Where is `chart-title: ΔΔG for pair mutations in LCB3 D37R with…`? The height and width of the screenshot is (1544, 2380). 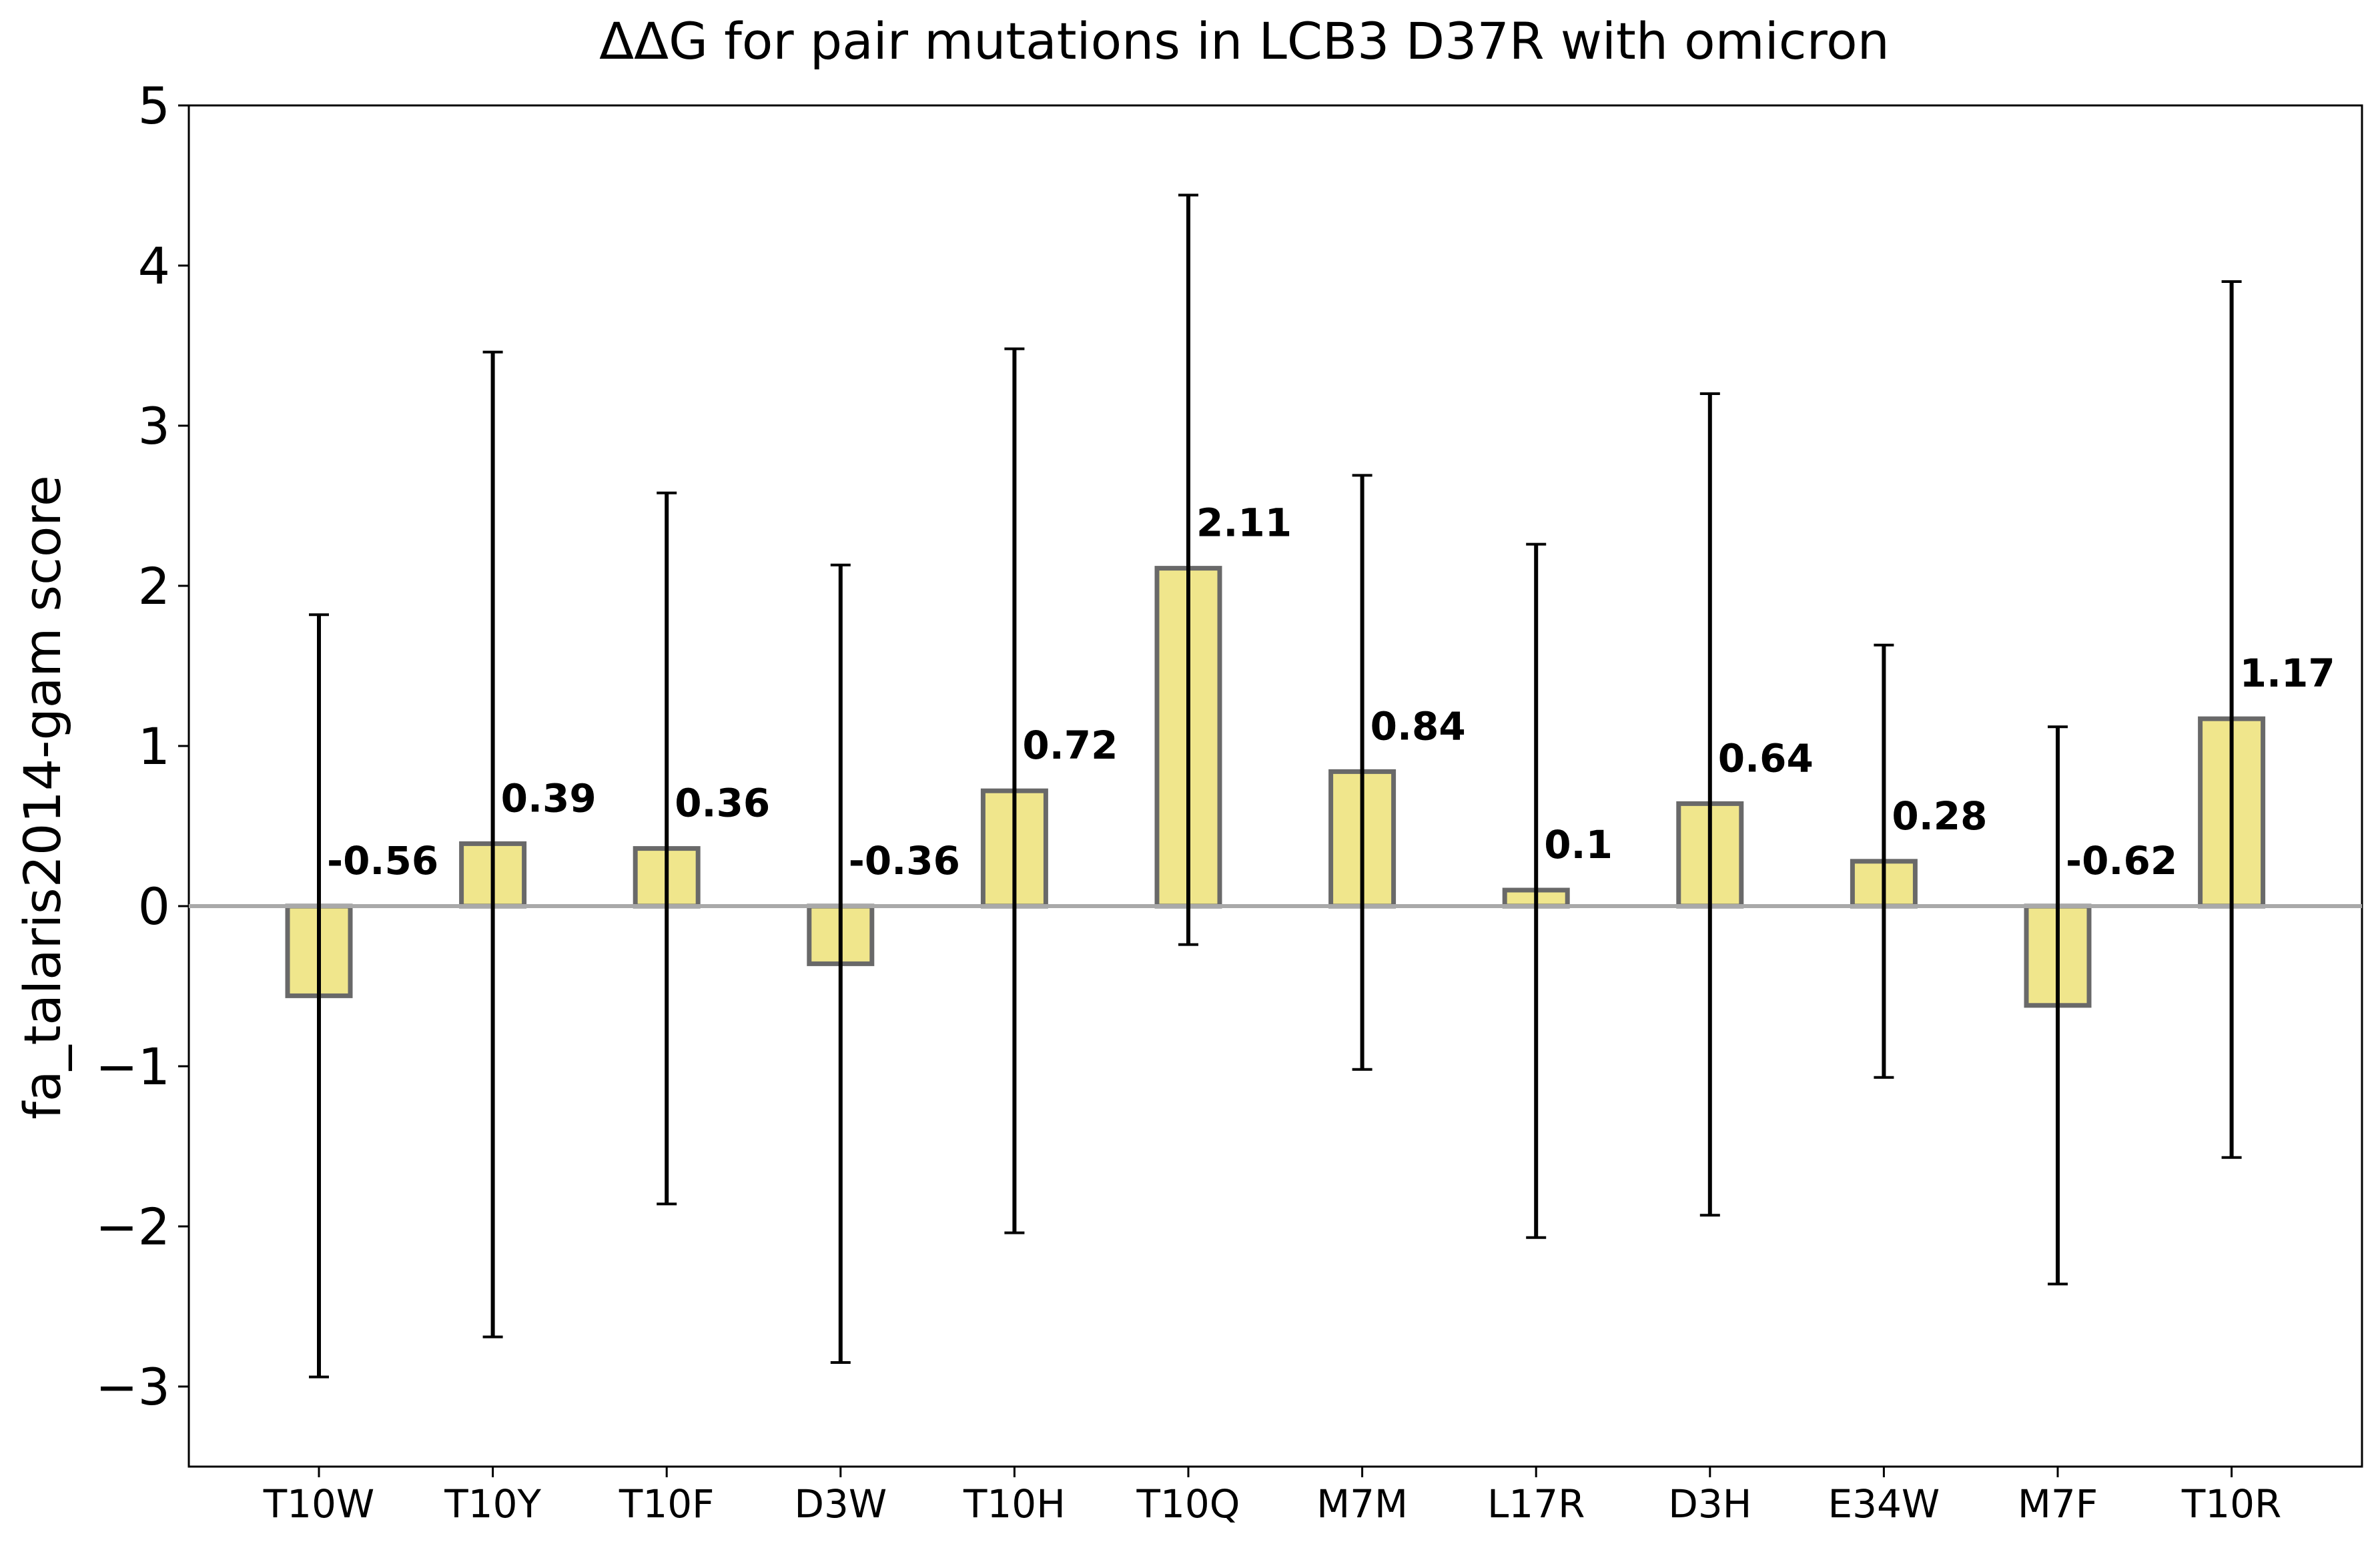 chart-title: ΔΔG for pair mutations in LCB3 D37R with… is located at coordinates (1244, 41).